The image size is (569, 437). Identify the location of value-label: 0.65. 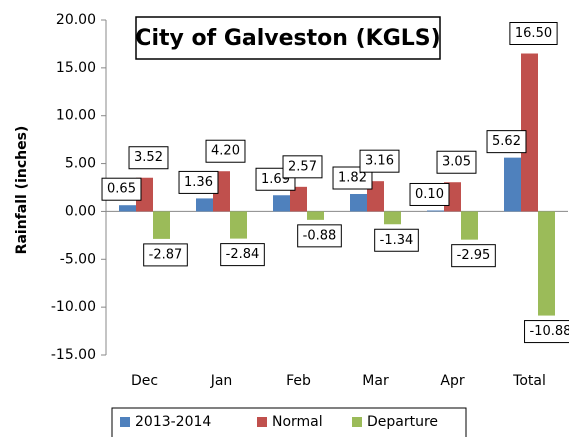
(121, 189).